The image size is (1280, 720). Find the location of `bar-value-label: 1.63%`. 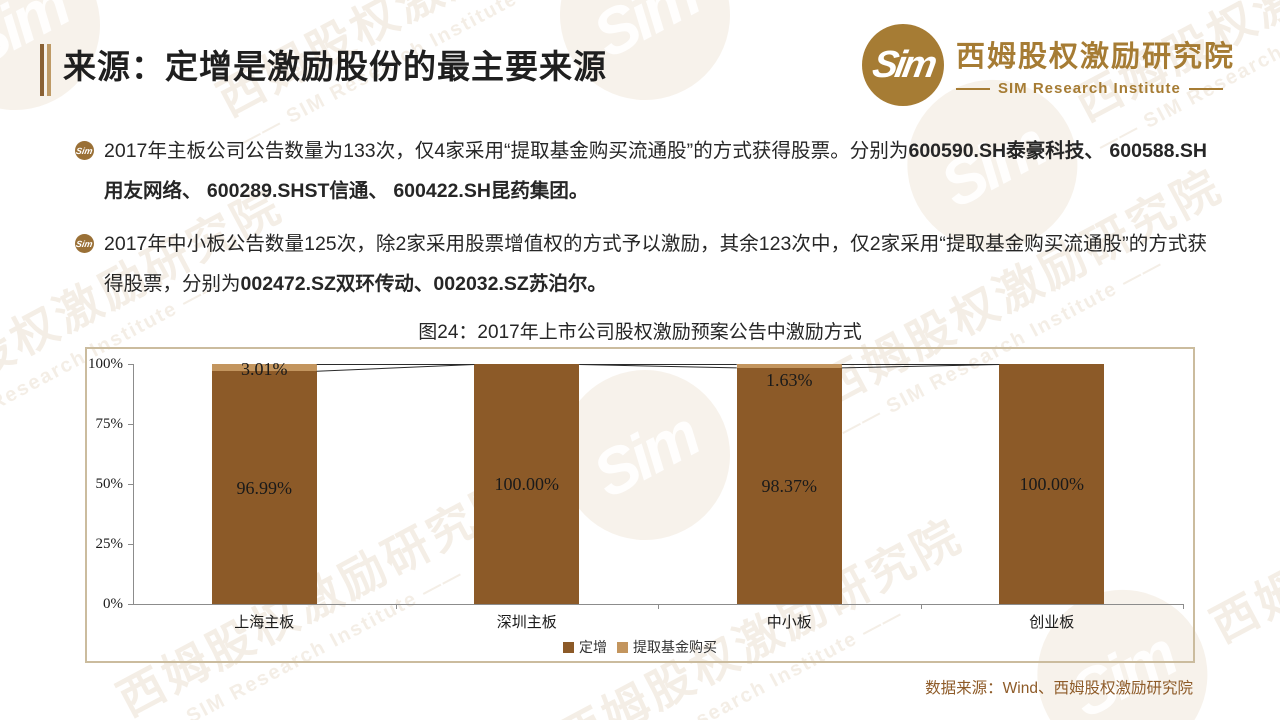

bar-value-label: 1.63% is located at coordinates (789, 379).